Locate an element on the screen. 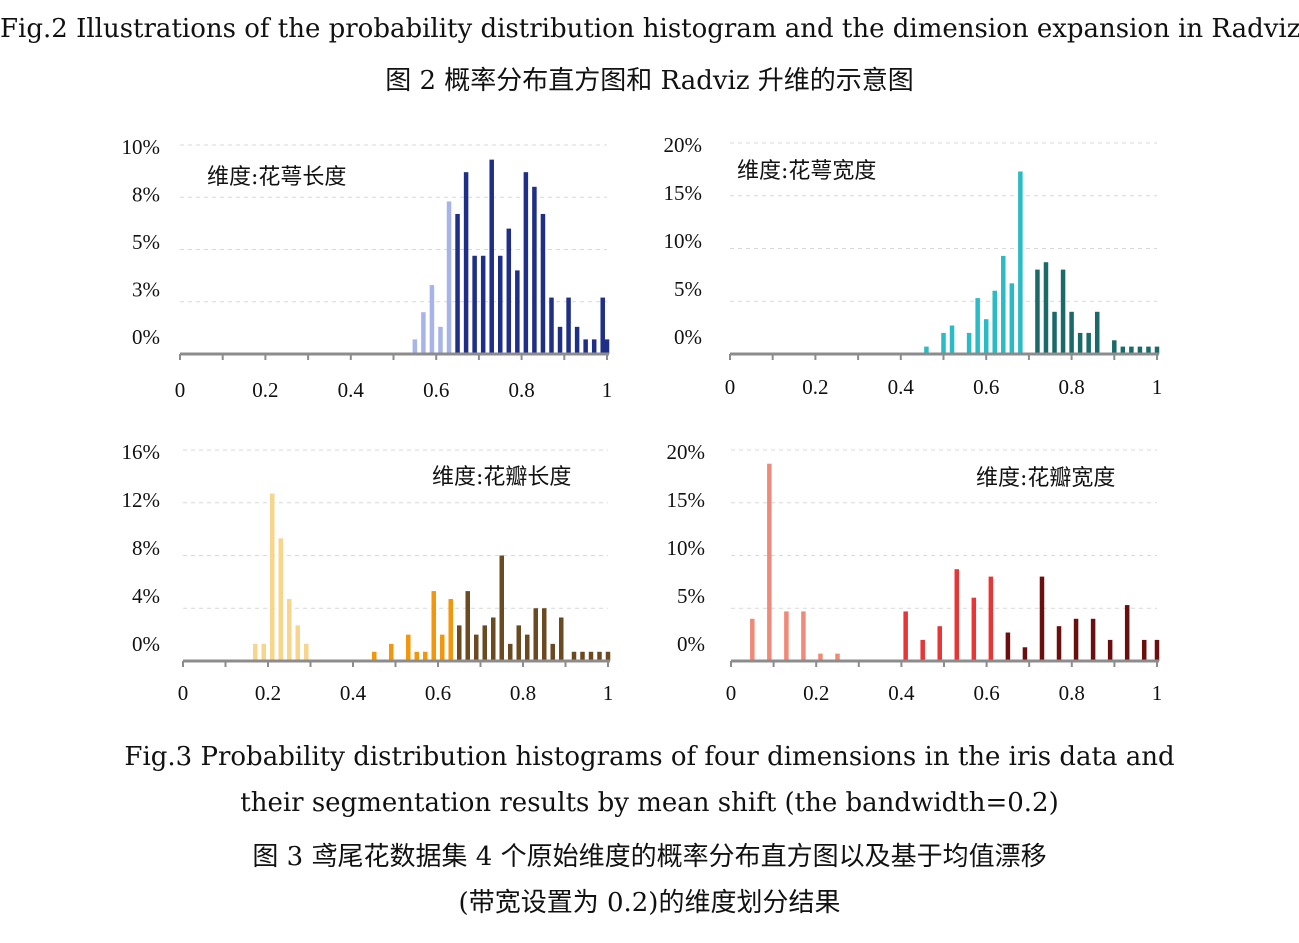 The width and height of the screenshot is (1299, 943). y-tick-label: 3% is located at coordinates (146, 290).